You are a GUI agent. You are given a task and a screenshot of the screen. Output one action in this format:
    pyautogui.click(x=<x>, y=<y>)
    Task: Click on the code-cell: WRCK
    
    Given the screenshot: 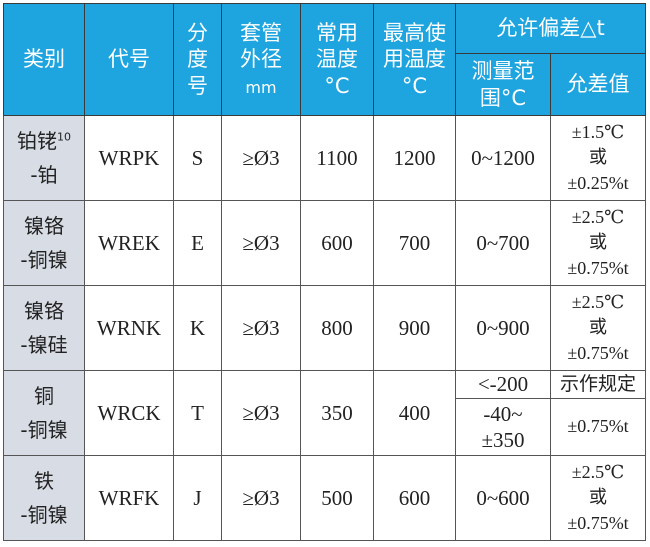 What is the action you would take?
    pyautogui.click(x=129, y=413)
    